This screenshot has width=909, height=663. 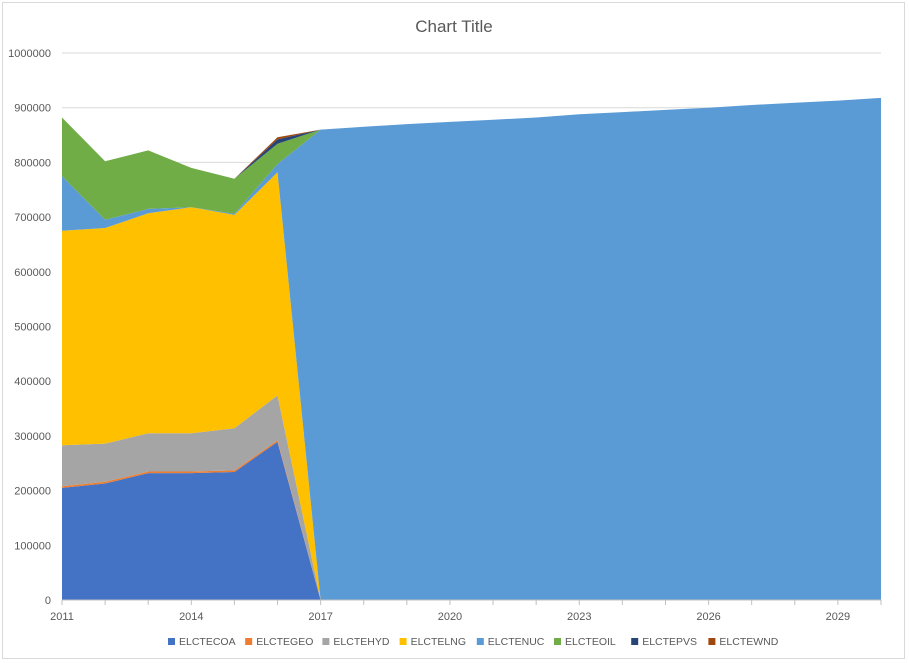 What do you see at coordinates (32, 163) in the screenshot?
I see `y-tick-label: 800000` at bounding box center [32, 163].